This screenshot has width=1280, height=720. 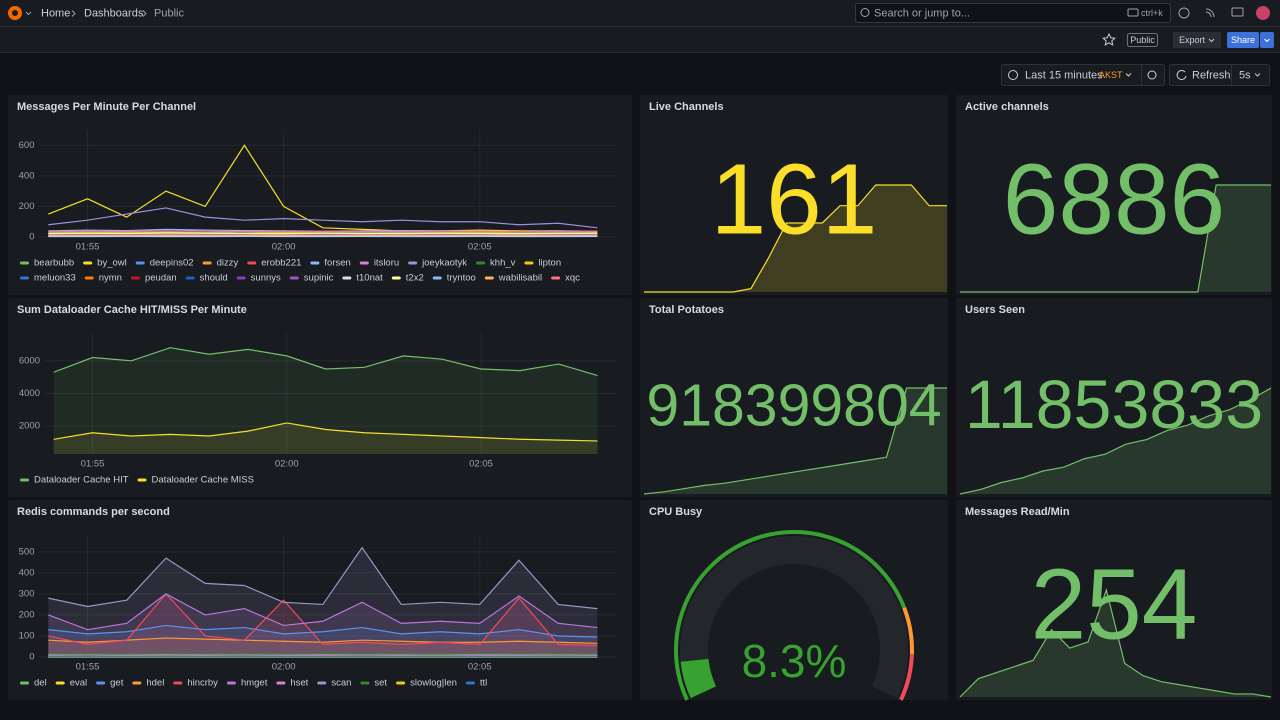 I want to click on search-box, so click(x=1013, y=13).